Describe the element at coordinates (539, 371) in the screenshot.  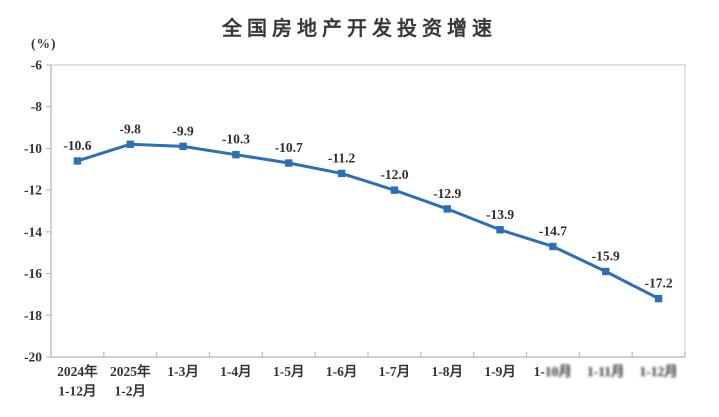
I see `x-axis-label: 1-` at that location.